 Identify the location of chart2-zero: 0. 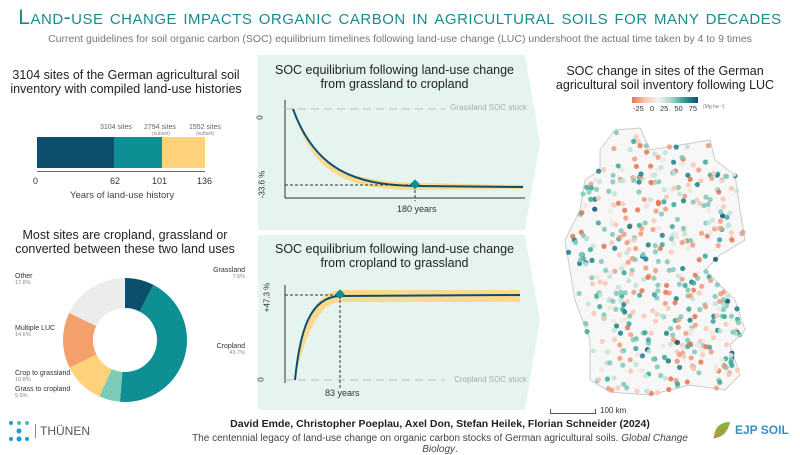
(261, 379).